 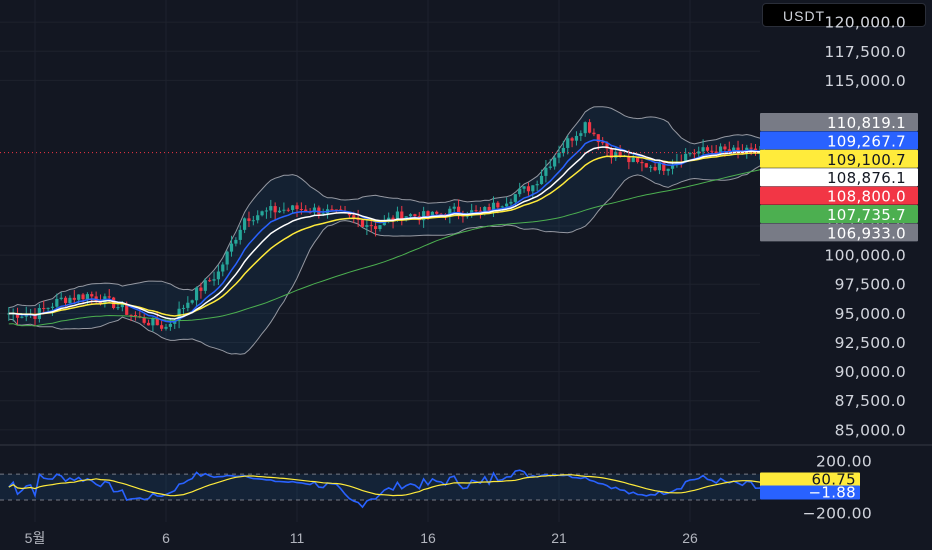 I want to click on price-tag-label: 106,933.0, so click(x=866, y=233).